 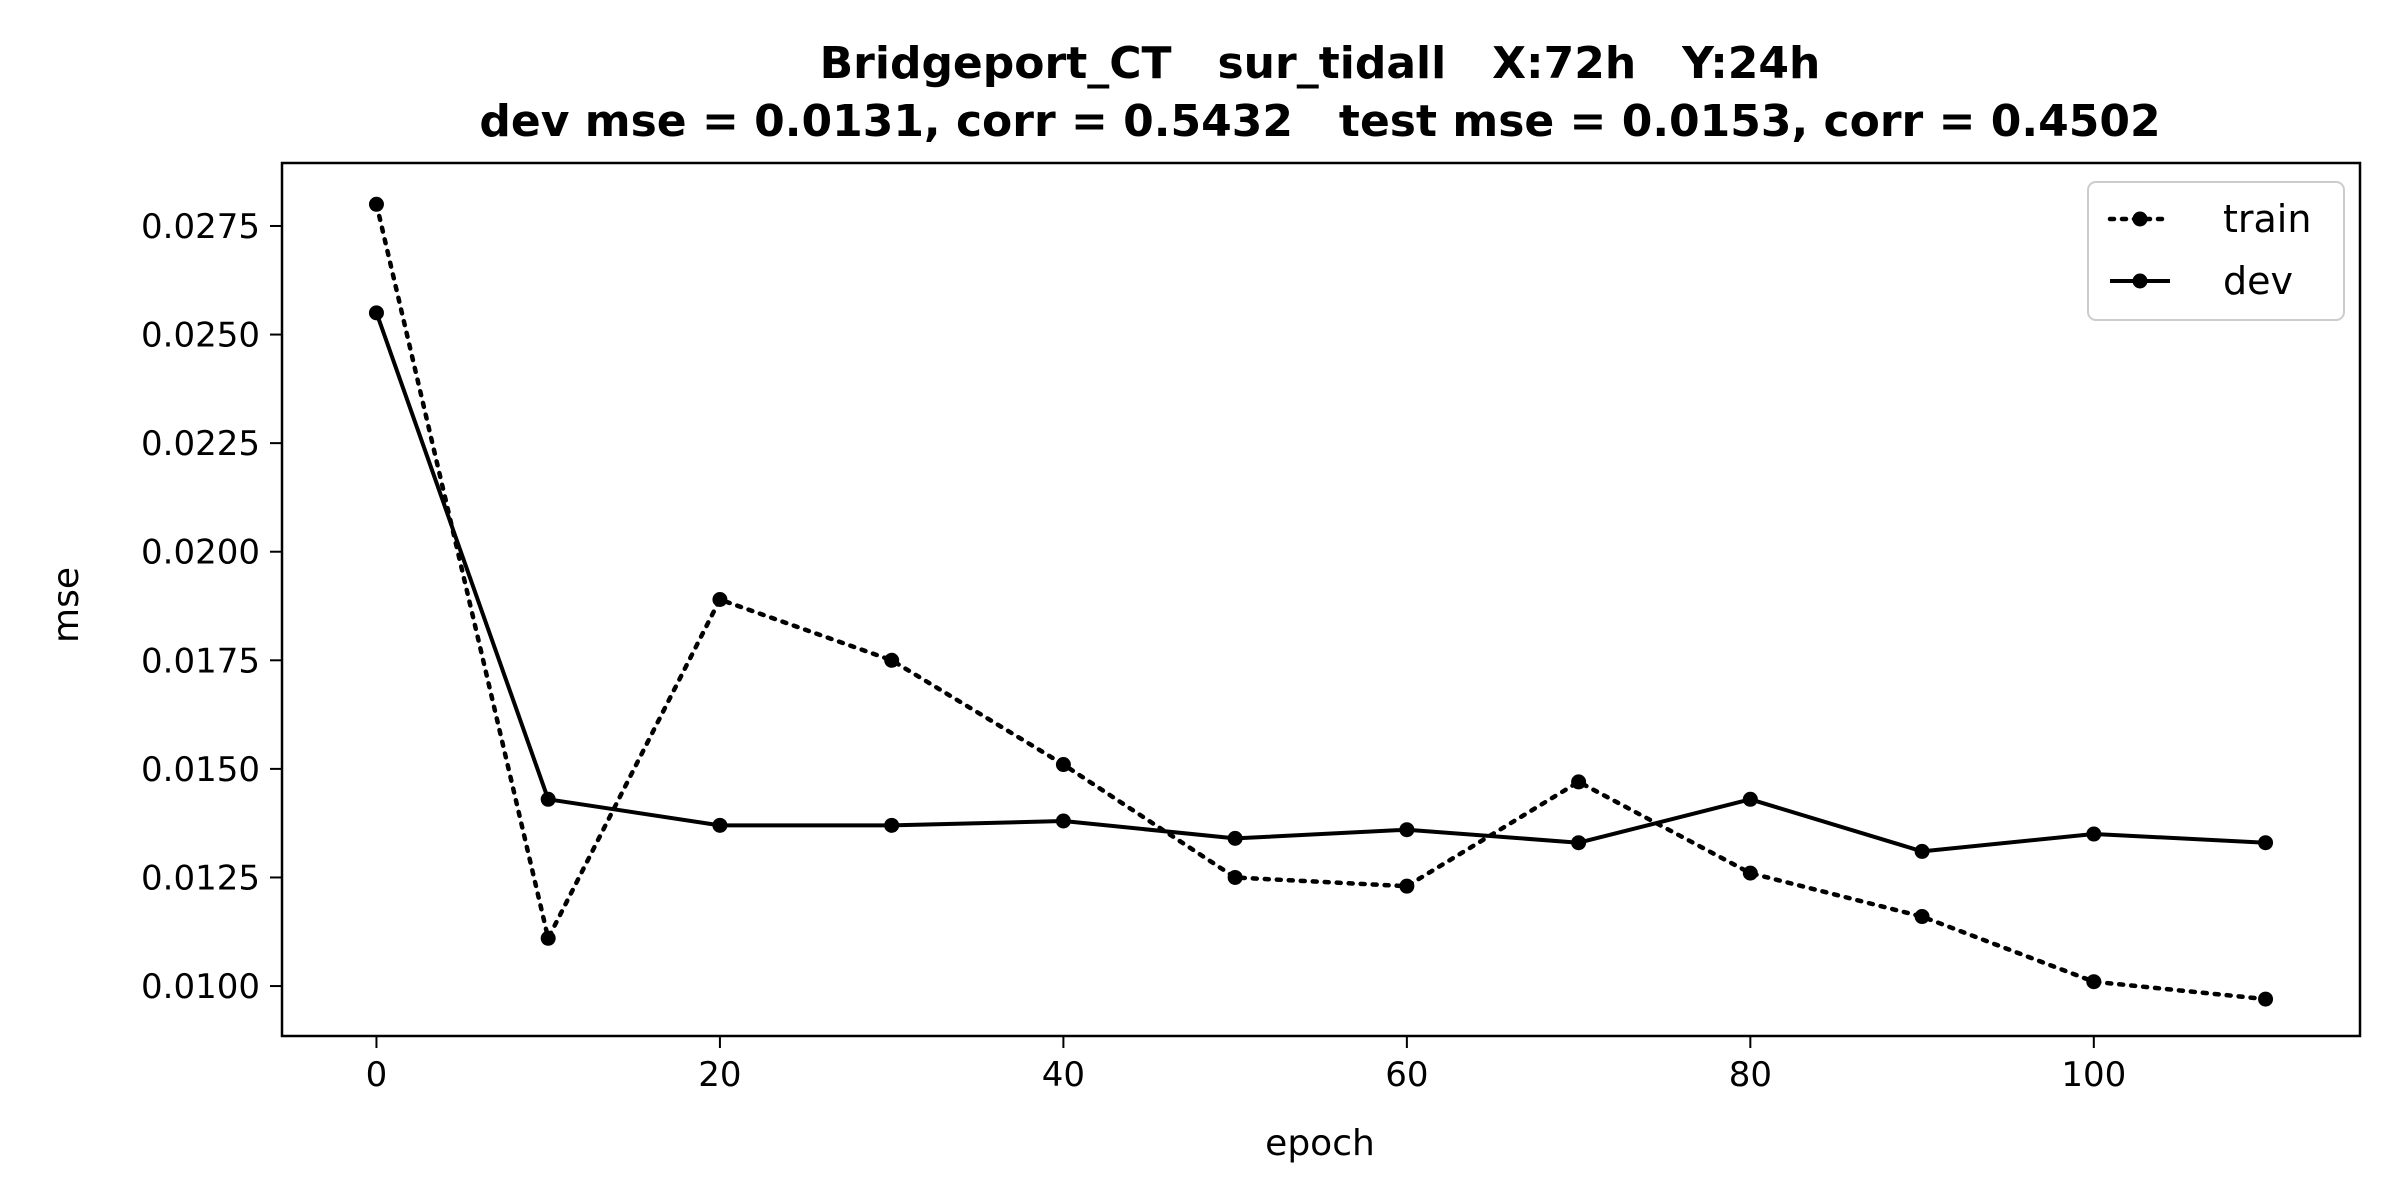 What do you see at coordinates (1406, 1075) in the screenshot?
I see `x-tick-label: 60` at bounding box center [1406, 1075].